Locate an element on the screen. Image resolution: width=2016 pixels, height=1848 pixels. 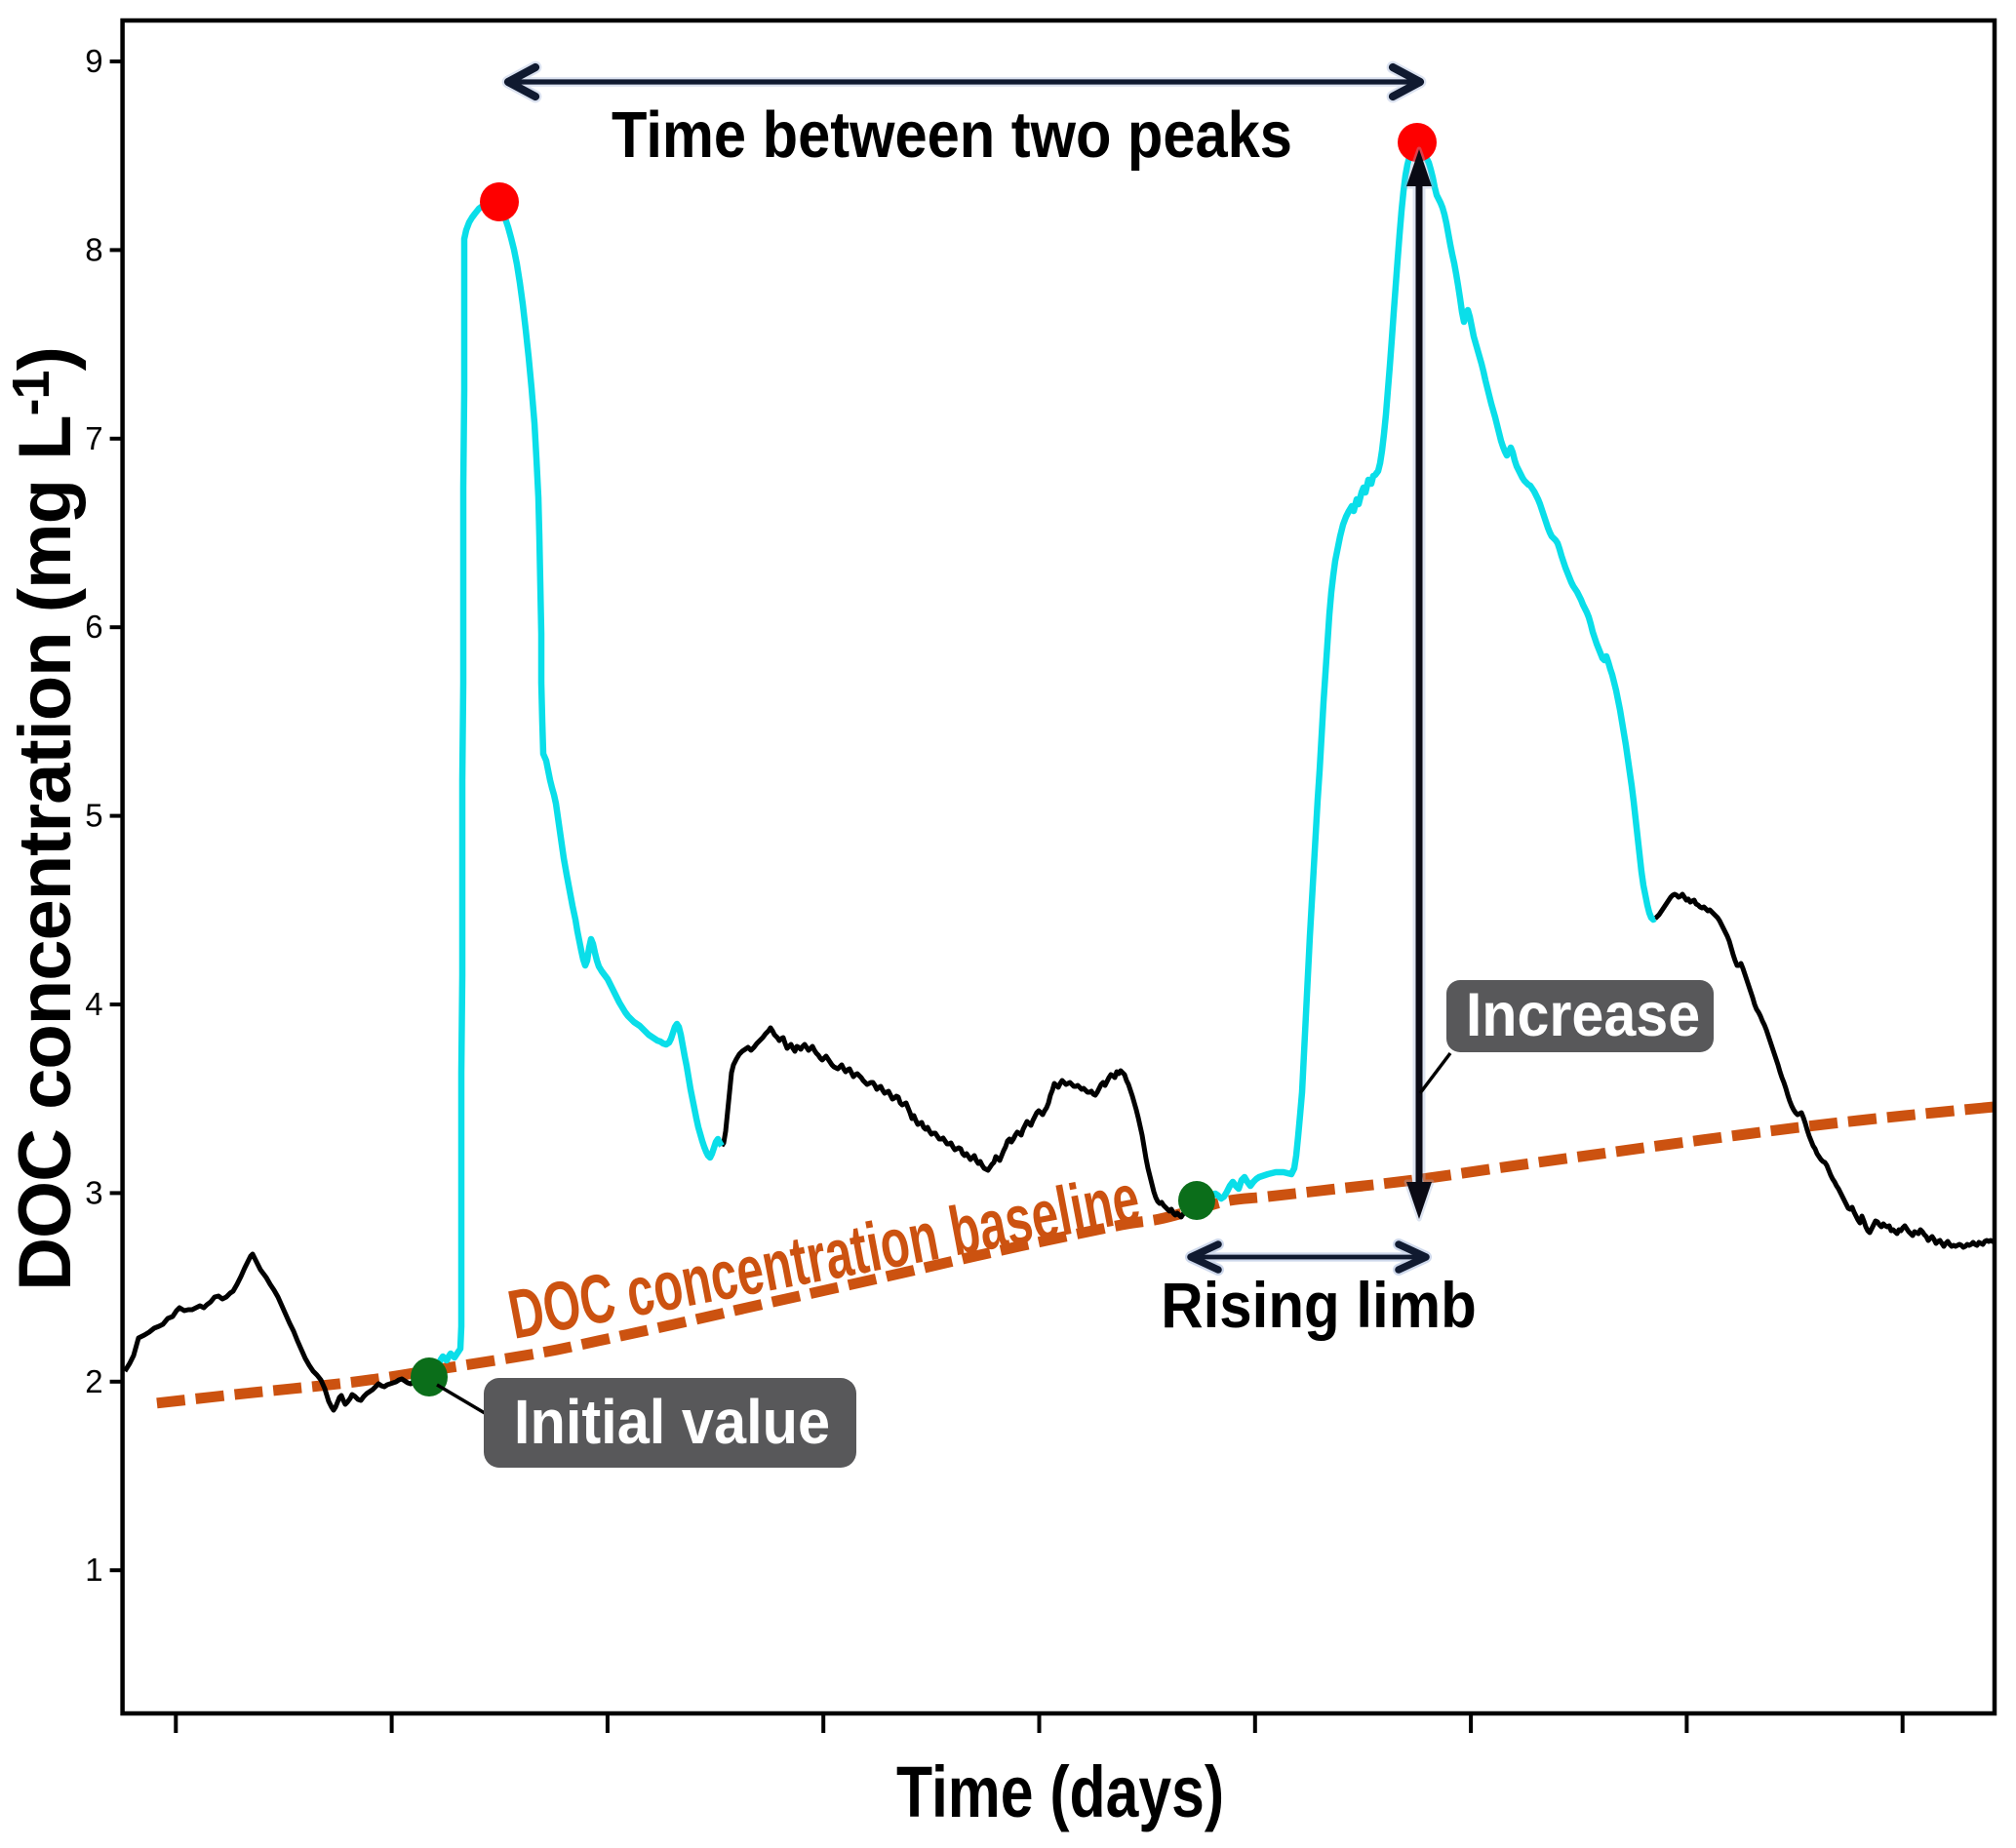
svg-text: 9 is located at coordinates (93, 61).